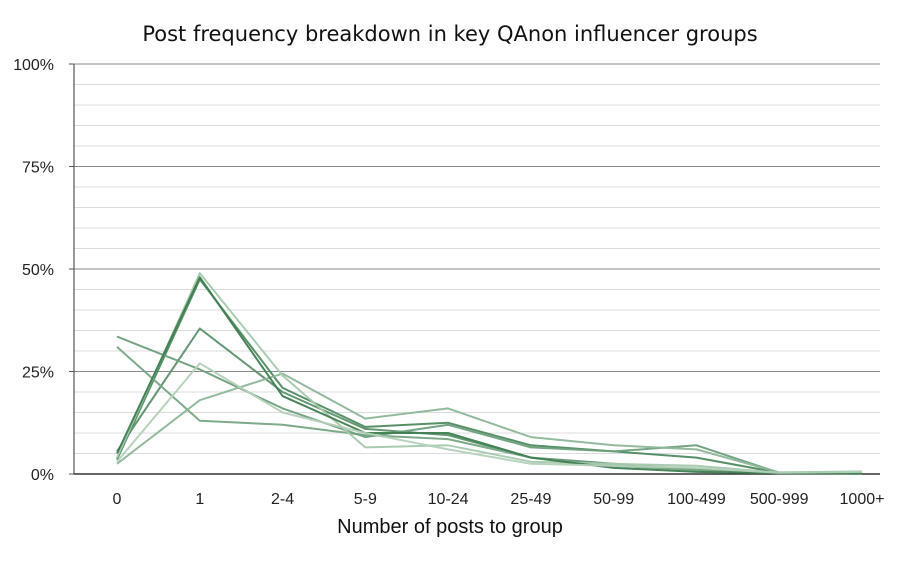  What do you see at coordinates (779, 499) in the screenshot?
I see `x-tick-label: 500-999` at bounding box center [779, 499].